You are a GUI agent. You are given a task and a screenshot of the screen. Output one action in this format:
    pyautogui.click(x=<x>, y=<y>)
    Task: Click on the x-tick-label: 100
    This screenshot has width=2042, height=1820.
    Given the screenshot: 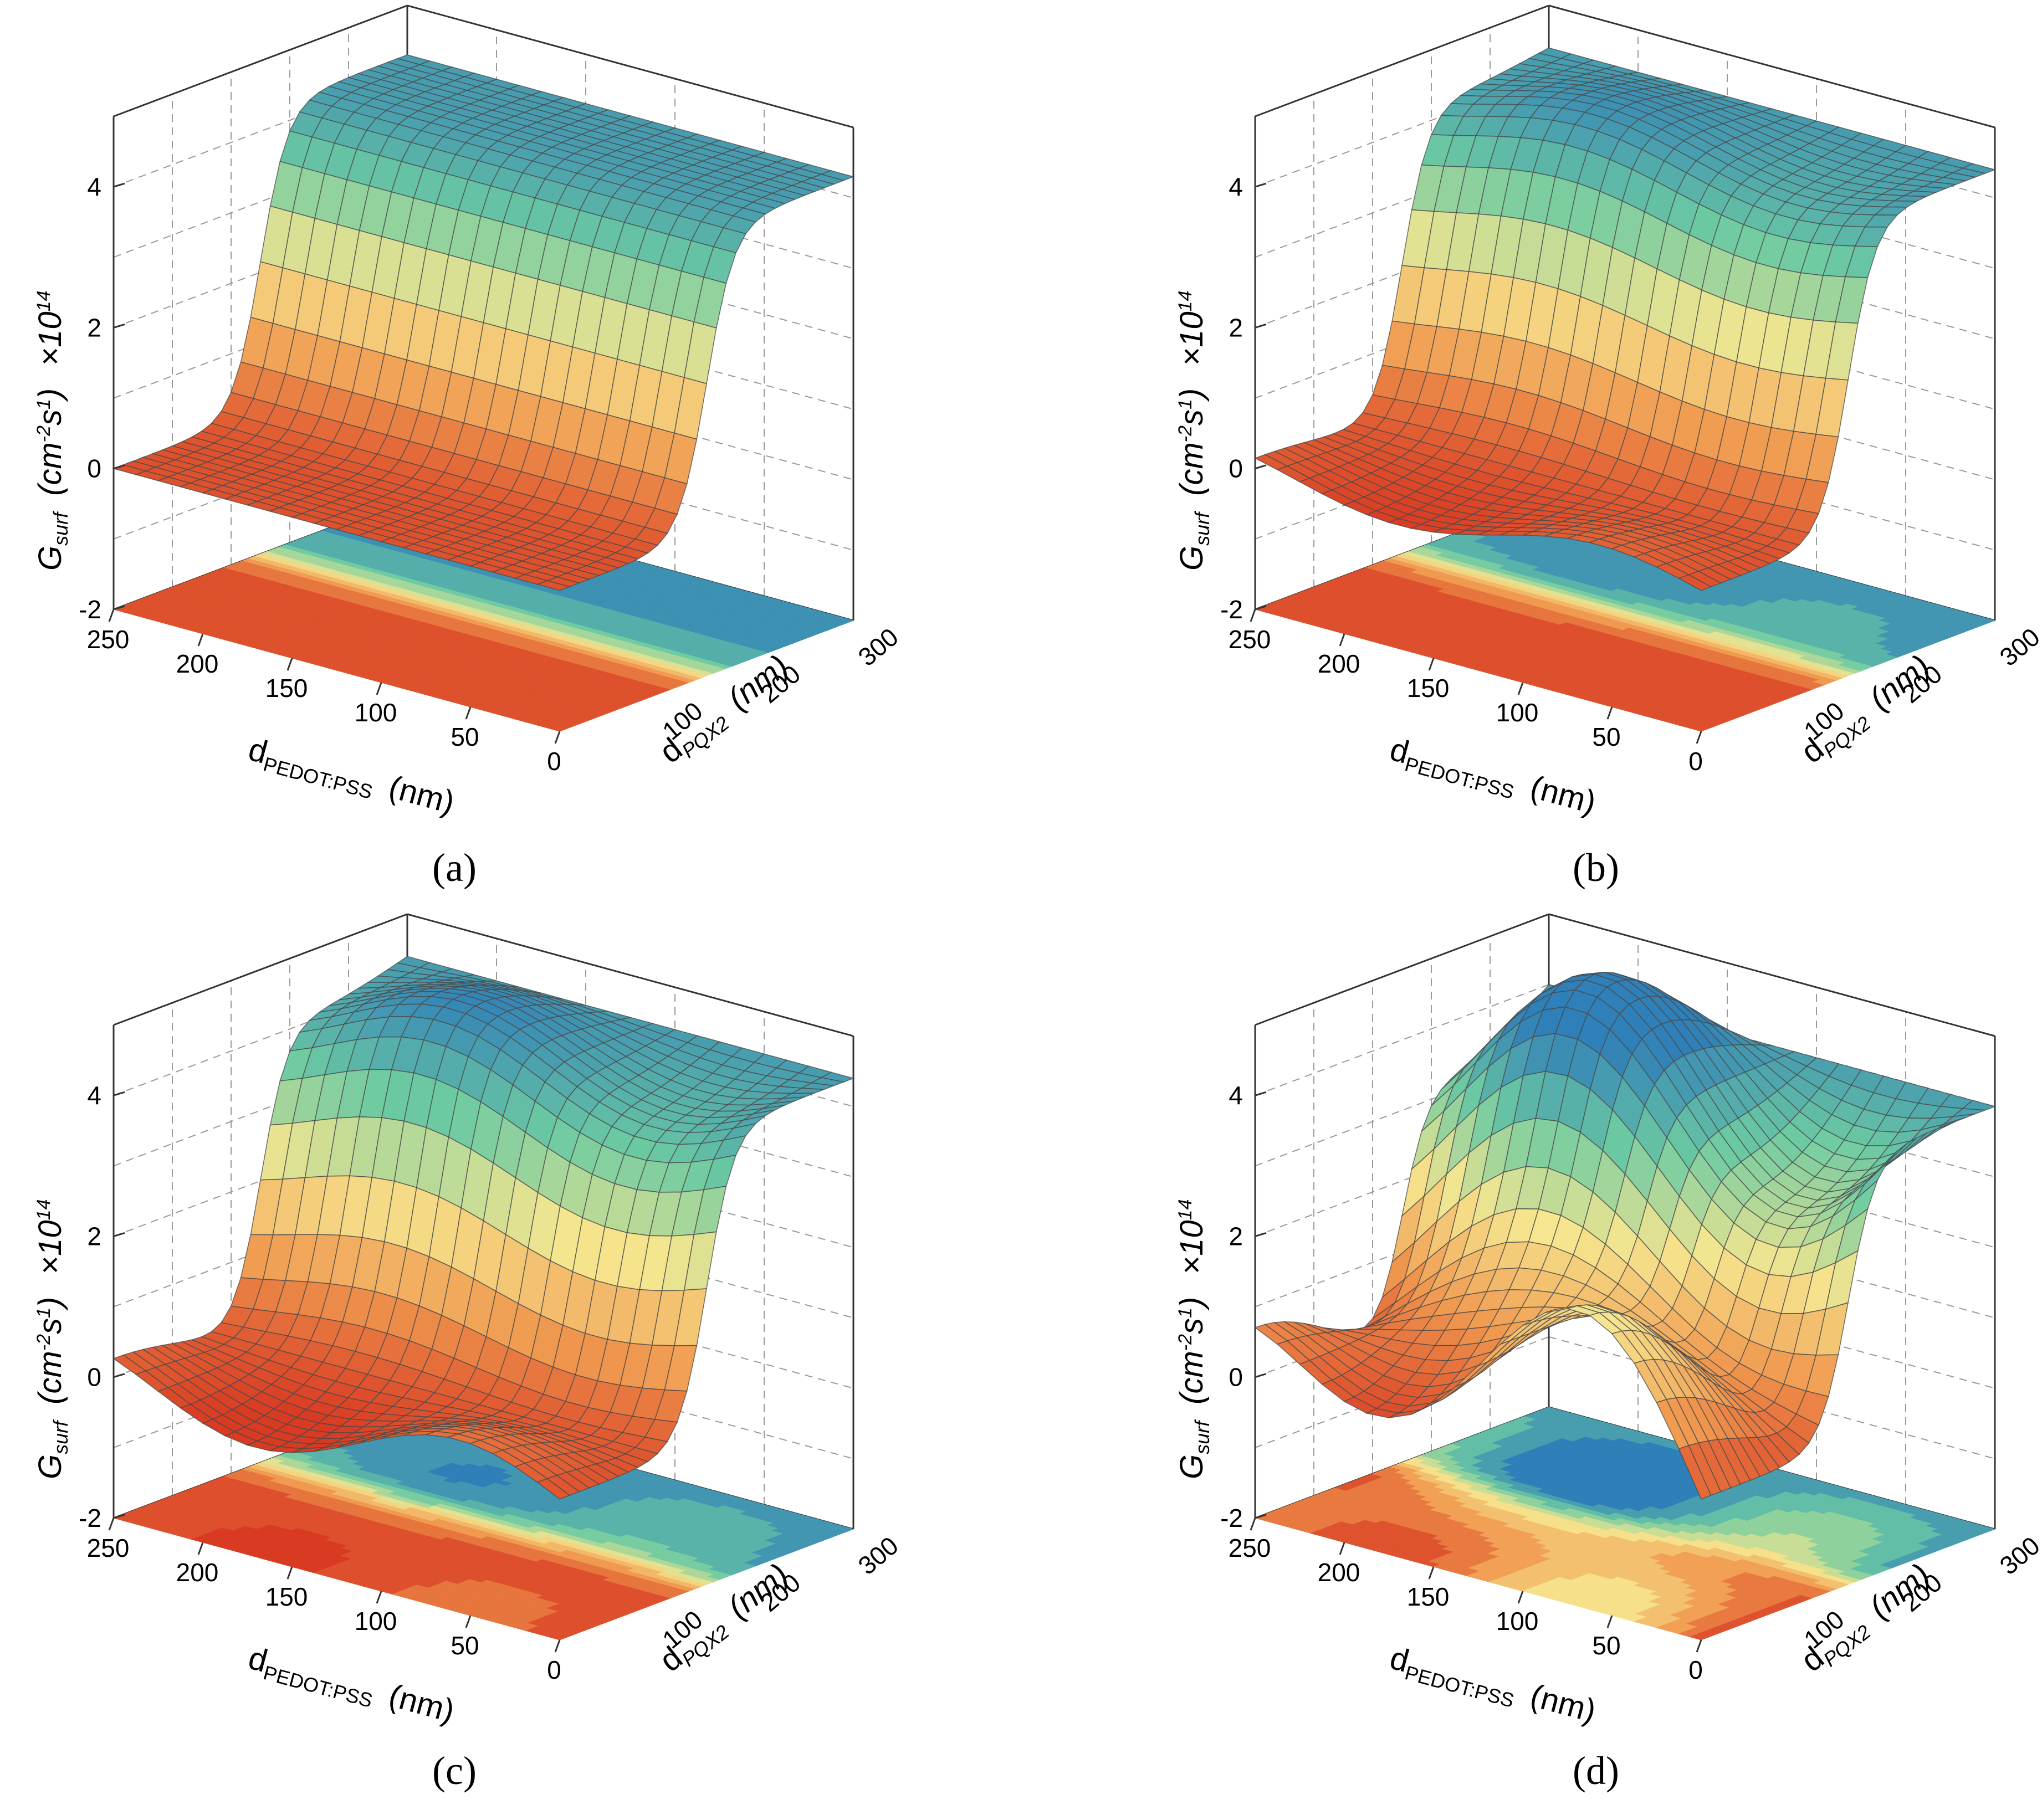 What is the action you would take?
    pyautogui.click(x=376, y=712)
    